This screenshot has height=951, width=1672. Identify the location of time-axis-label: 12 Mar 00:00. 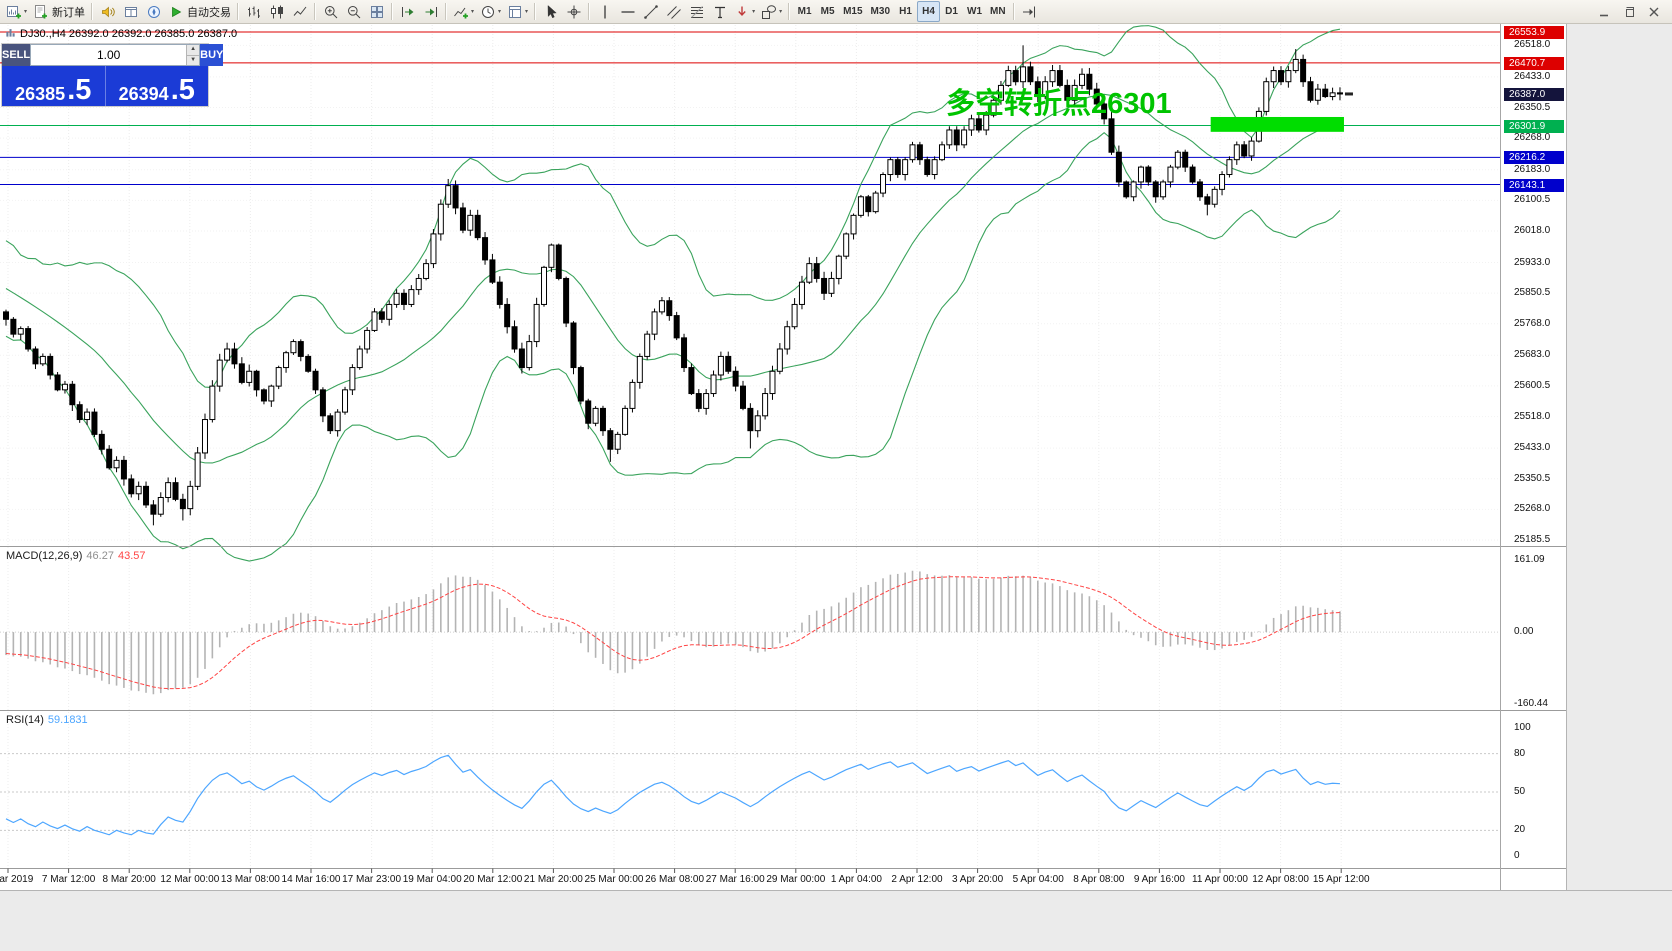
(190, 879).